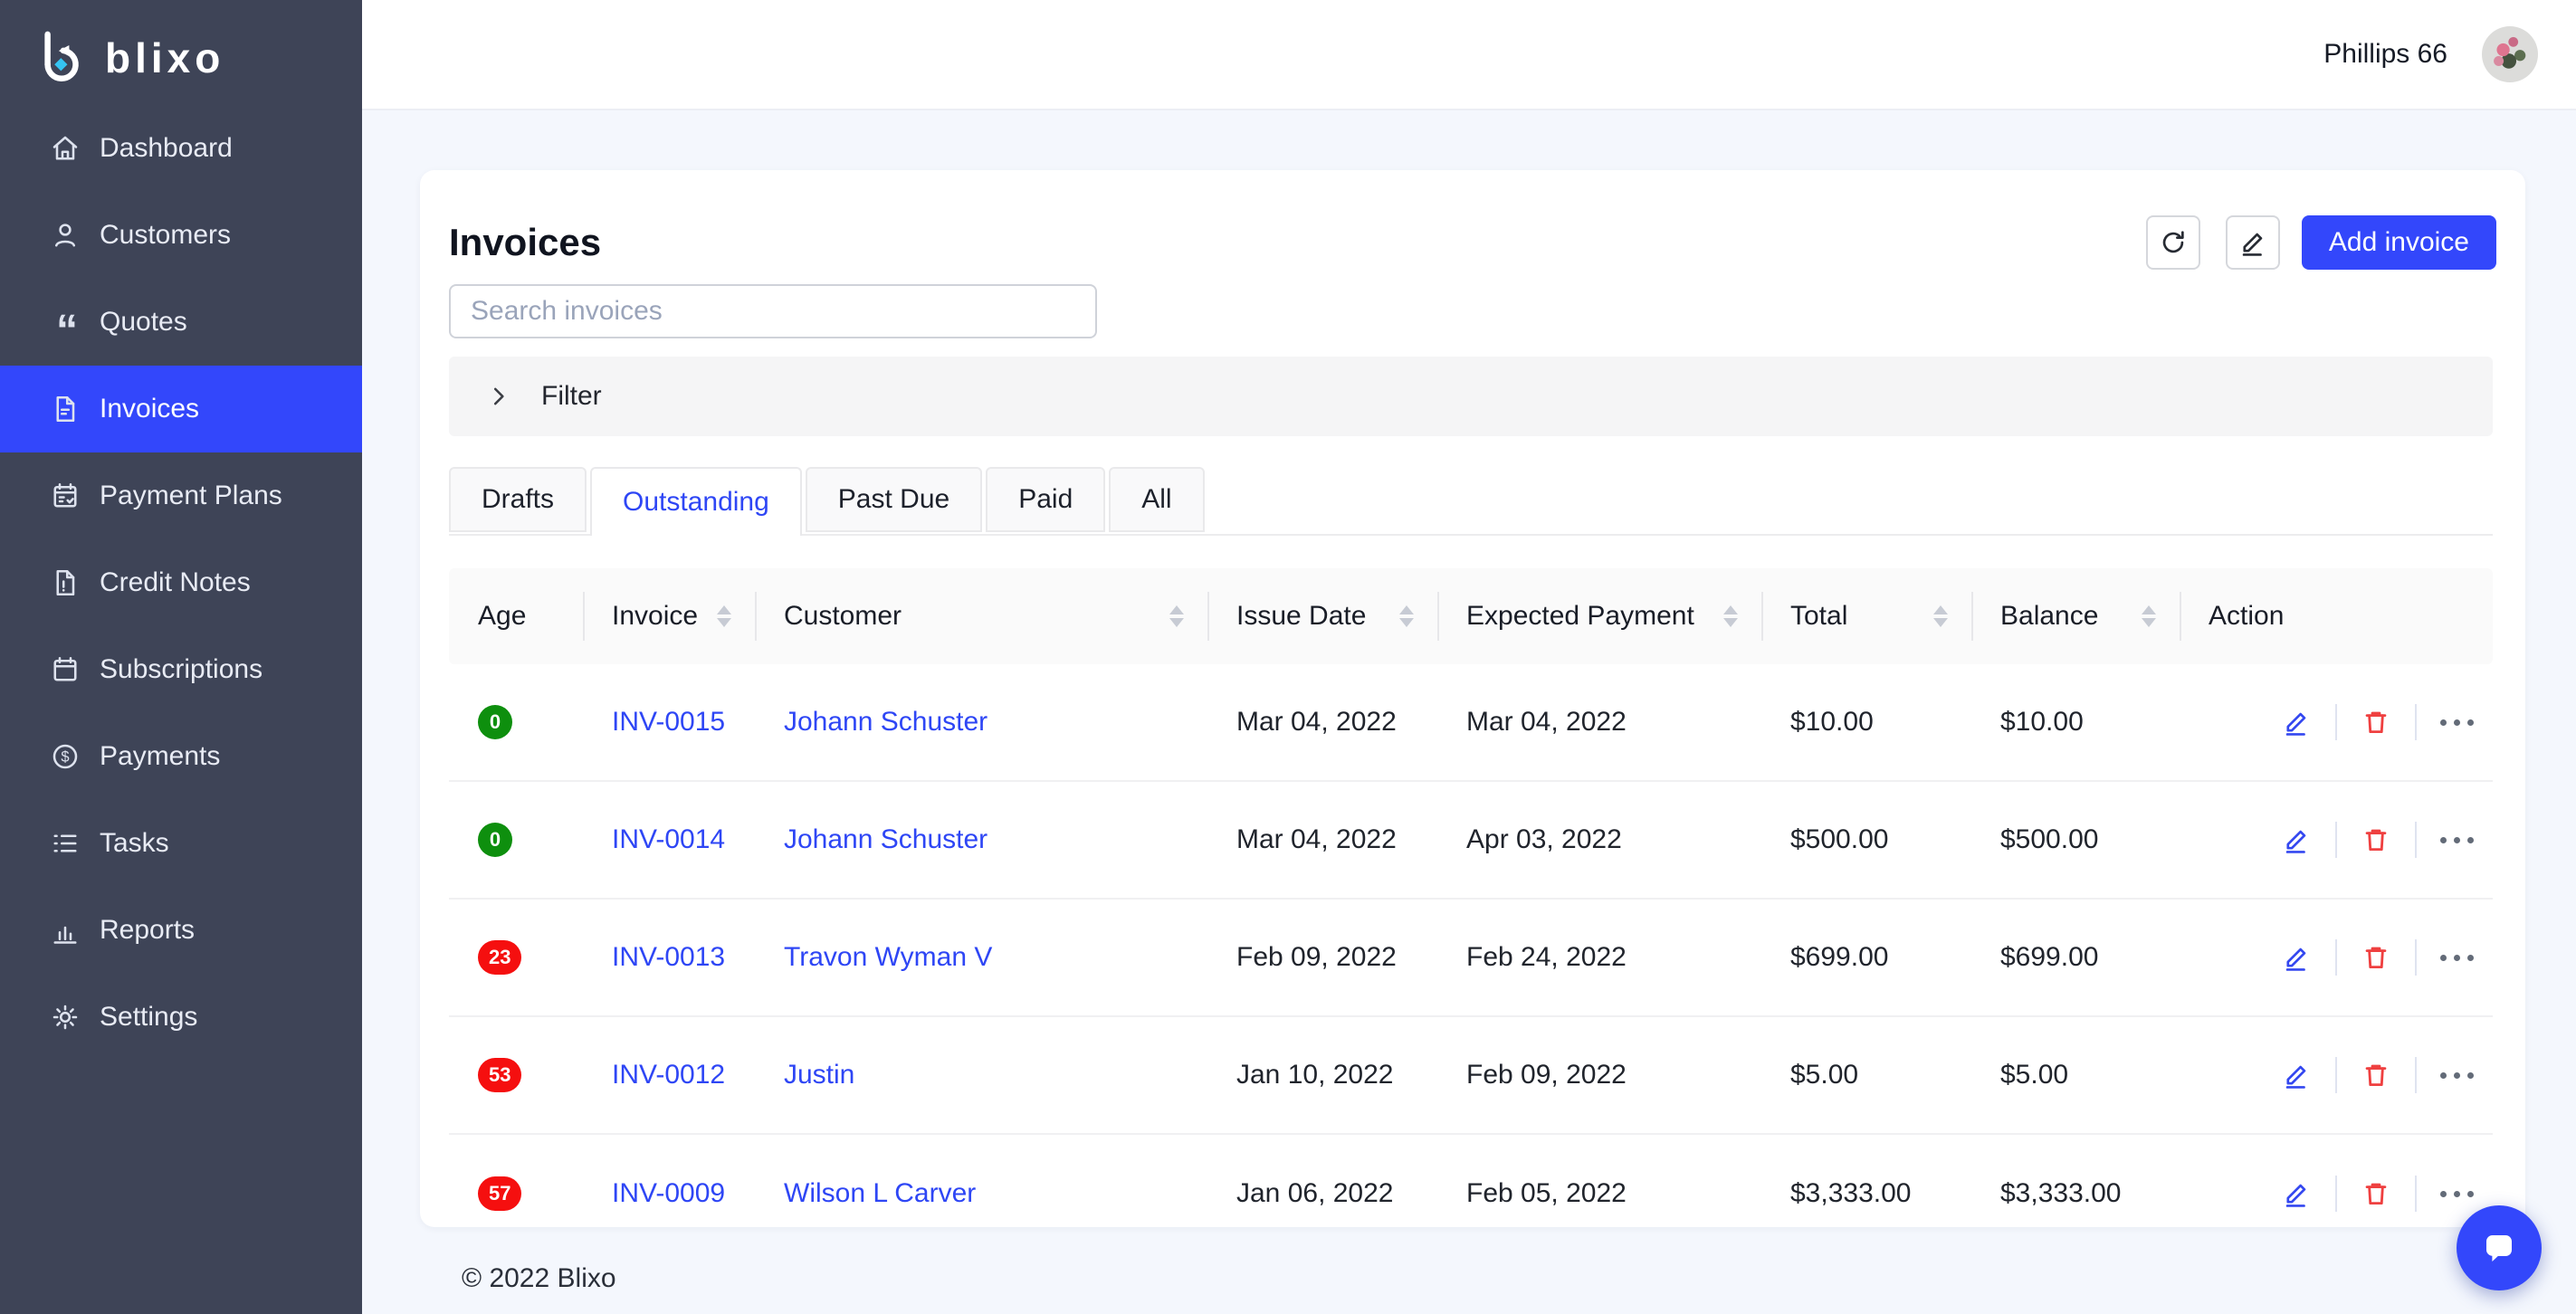 Image resolution: width=2576 pixels, height=1314 pixels. I want to click on customer-link: Wilson L Carver, so click(880, 1193).